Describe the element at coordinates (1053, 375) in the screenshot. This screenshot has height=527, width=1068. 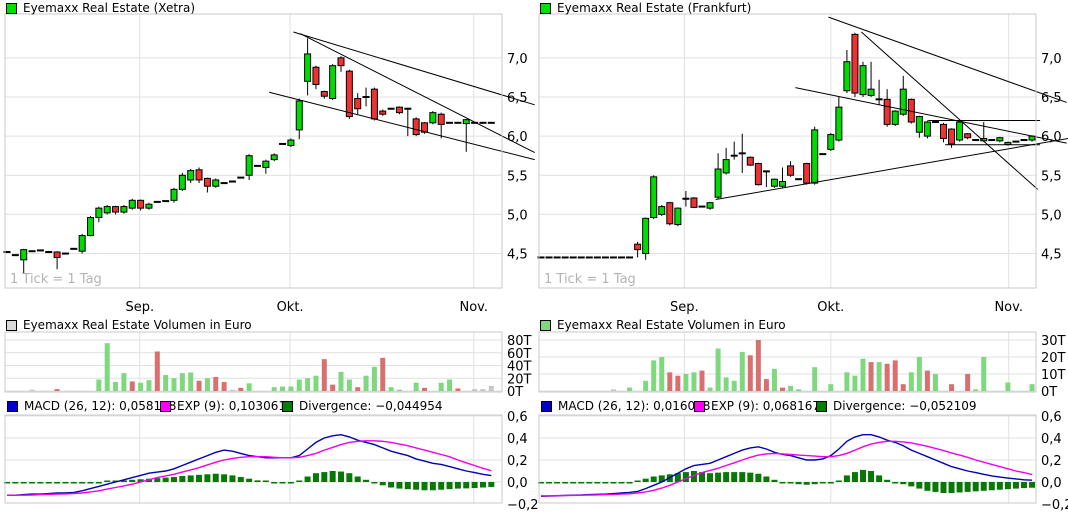
I see `y-axis-label: 10T` at that location.